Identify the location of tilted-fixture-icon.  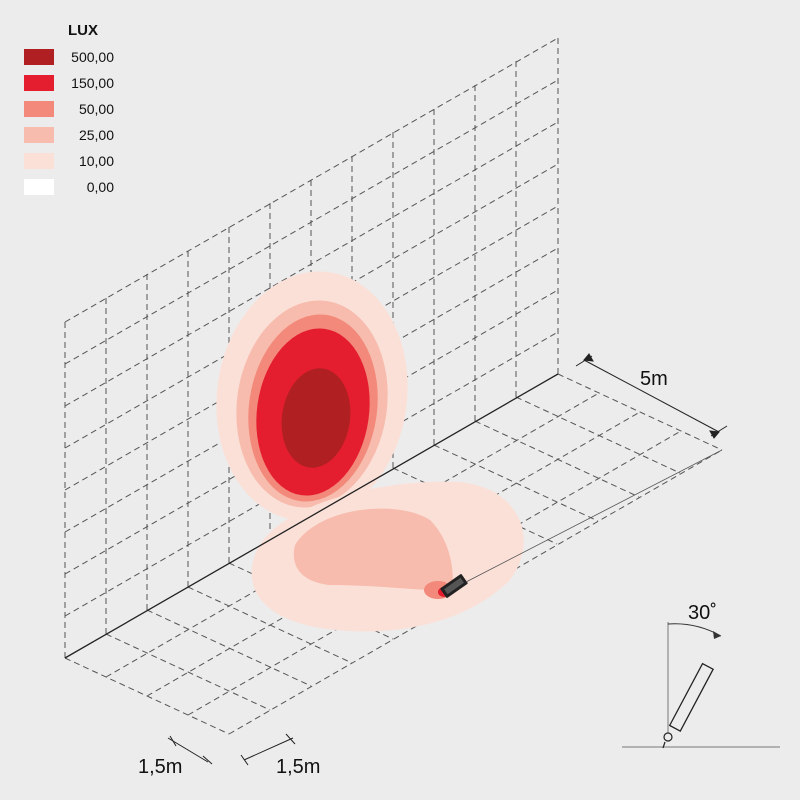
(691, 697).